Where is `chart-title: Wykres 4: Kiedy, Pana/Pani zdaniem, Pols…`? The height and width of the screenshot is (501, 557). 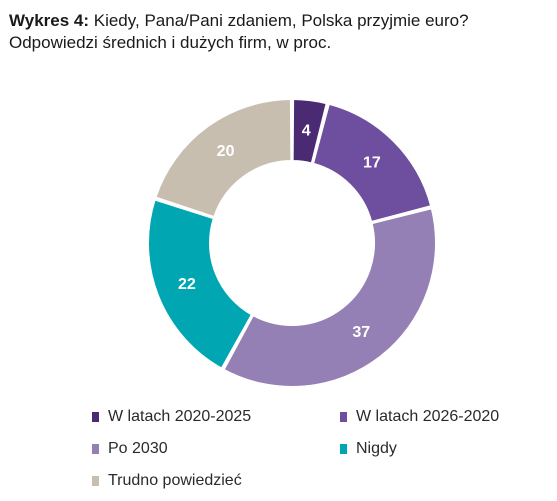 chart-title: Wykres 4: Kiedy, Pana/Pani zdaniem, Pols… is located at coordinates (279, 32).